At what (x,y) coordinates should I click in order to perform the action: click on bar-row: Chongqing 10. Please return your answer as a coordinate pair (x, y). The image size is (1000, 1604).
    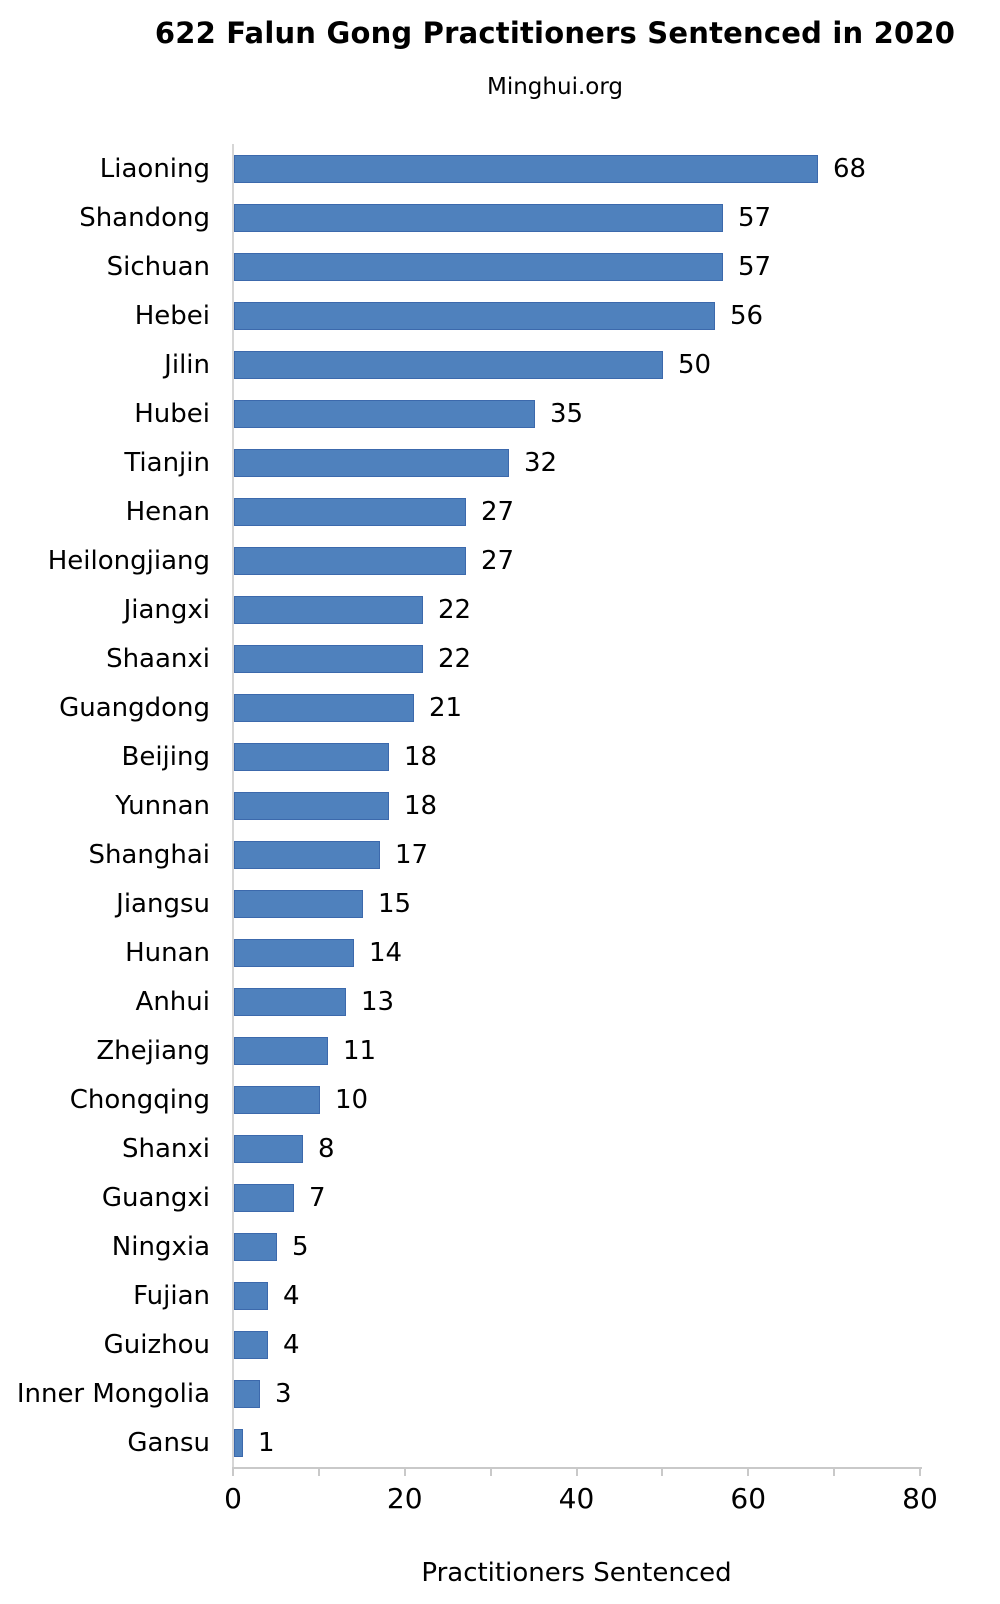
    Looking at the image, I should click on (500, 1099).